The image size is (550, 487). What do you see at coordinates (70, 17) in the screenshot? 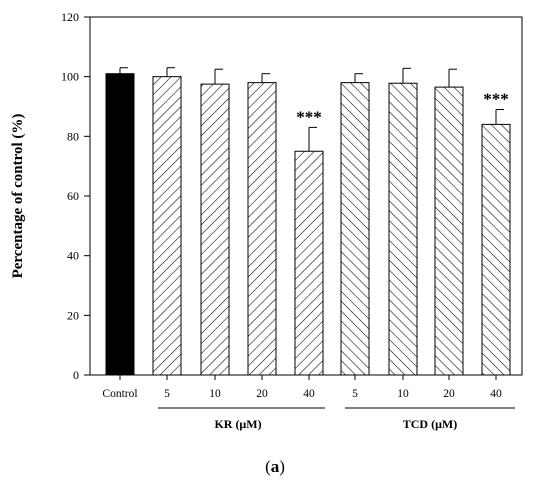
I see `y-tick-label: 120` at bounding box center [70, 17].